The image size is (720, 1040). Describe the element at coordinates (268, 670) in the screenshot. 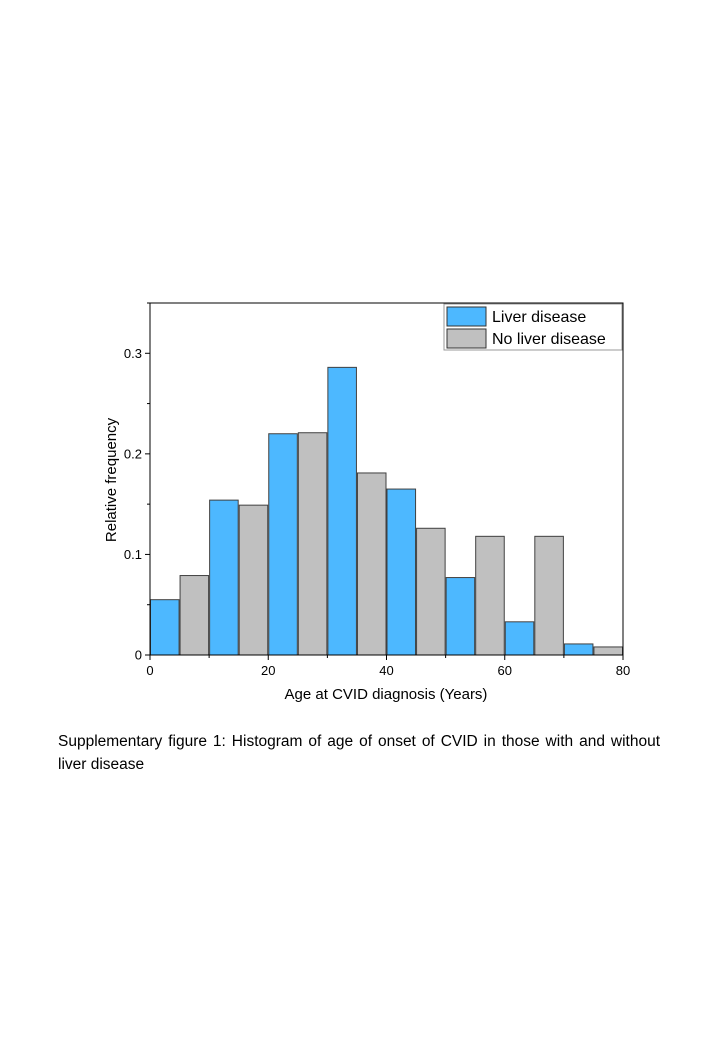

I see `x-tick-label: 20` at that location.